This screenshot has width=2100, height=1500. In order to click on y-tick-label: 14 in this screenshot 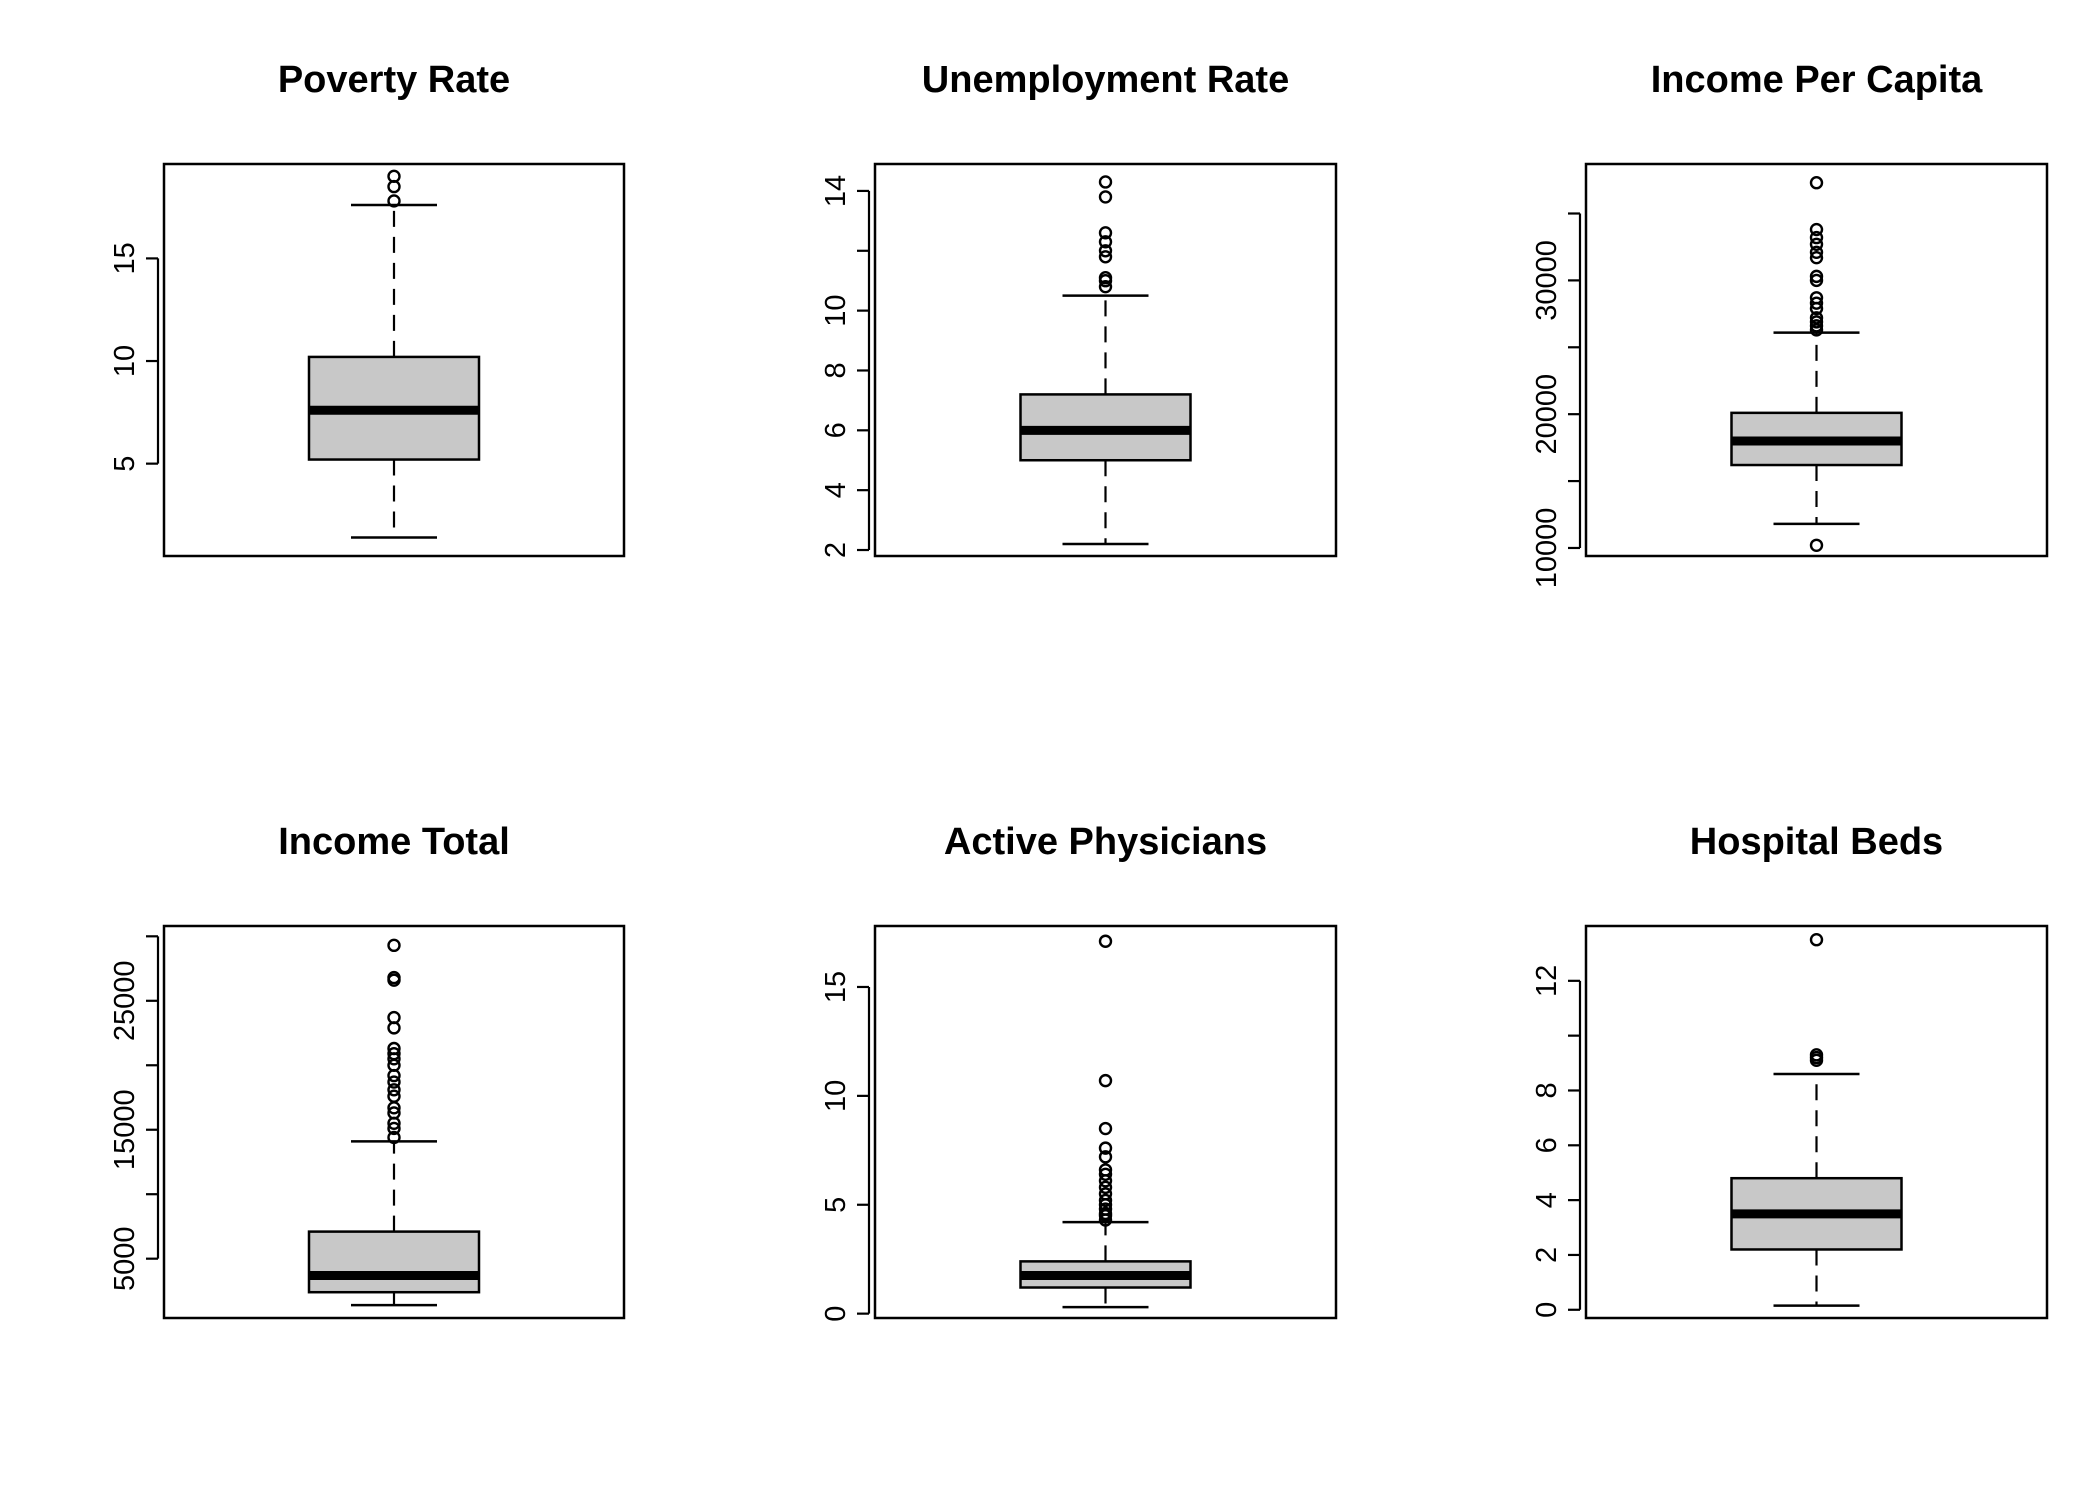, I will do `click(836, 191)`.